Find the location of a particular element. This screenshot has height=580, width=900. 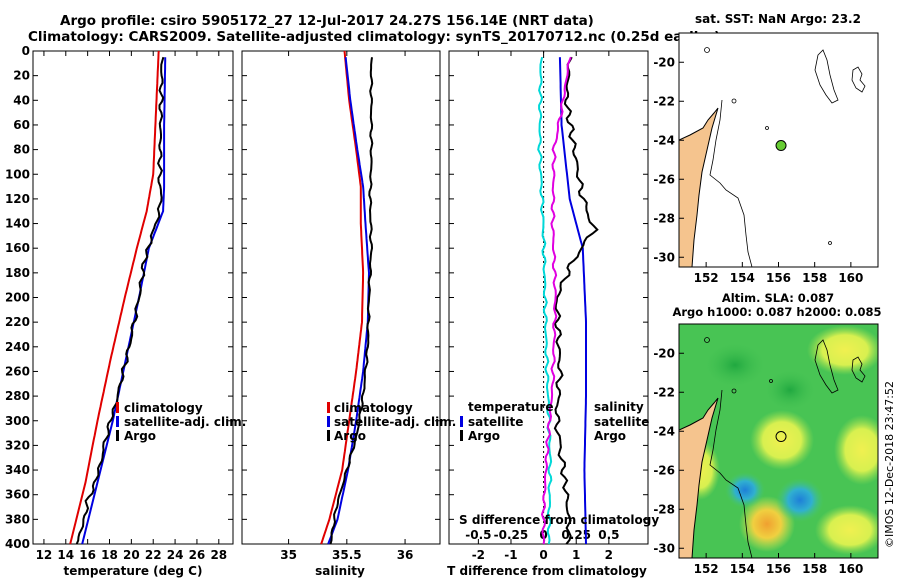

legend-label-t-argo: Argo is located at coordinates (484, 436).